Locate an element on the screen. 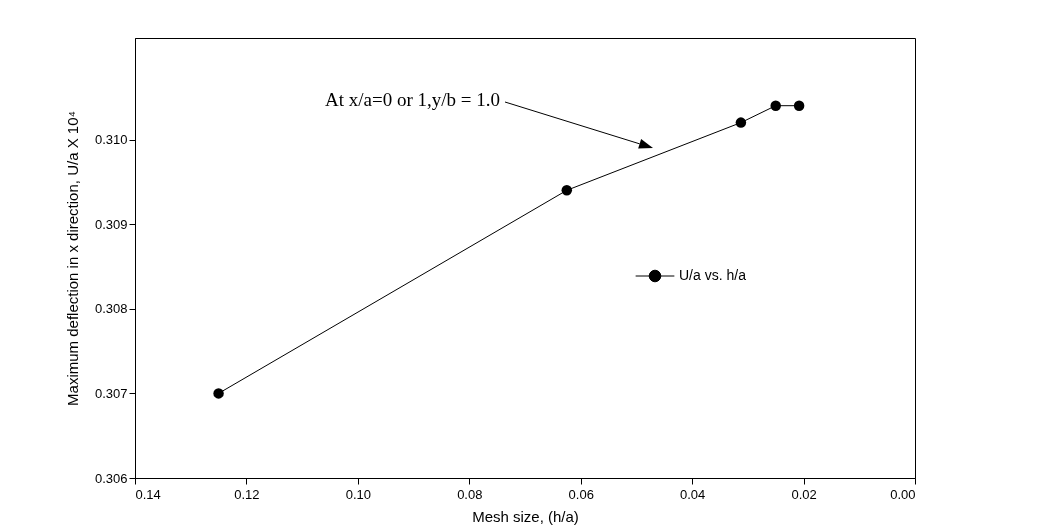 This screenshot has width=1037, height=529. x-tick-label: 0.04 is located at coordinates (692, 494).